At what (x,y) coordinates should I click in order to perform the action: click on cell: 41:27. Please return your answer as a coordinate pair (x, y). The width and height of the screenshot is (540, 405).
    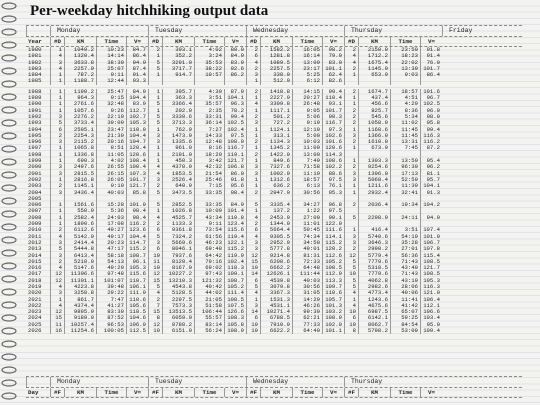
    Looking at the image, I should click on (111, 306).